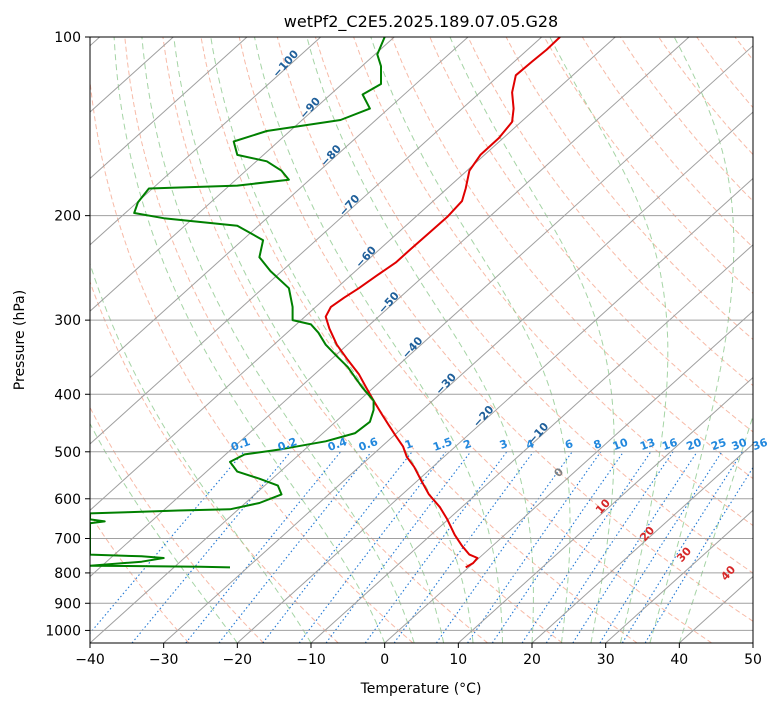 The height and width of the screenshot is (708, 775). I want to click on moist-adiabat-label: 0, so click(559, 472).